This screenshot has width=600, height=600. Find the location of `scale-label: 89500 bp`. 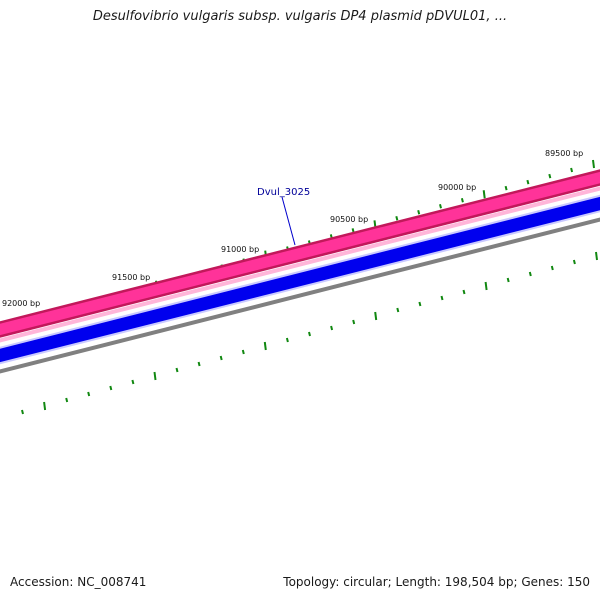

scale-label: 89500 bp is located at coordinates (564, 153).